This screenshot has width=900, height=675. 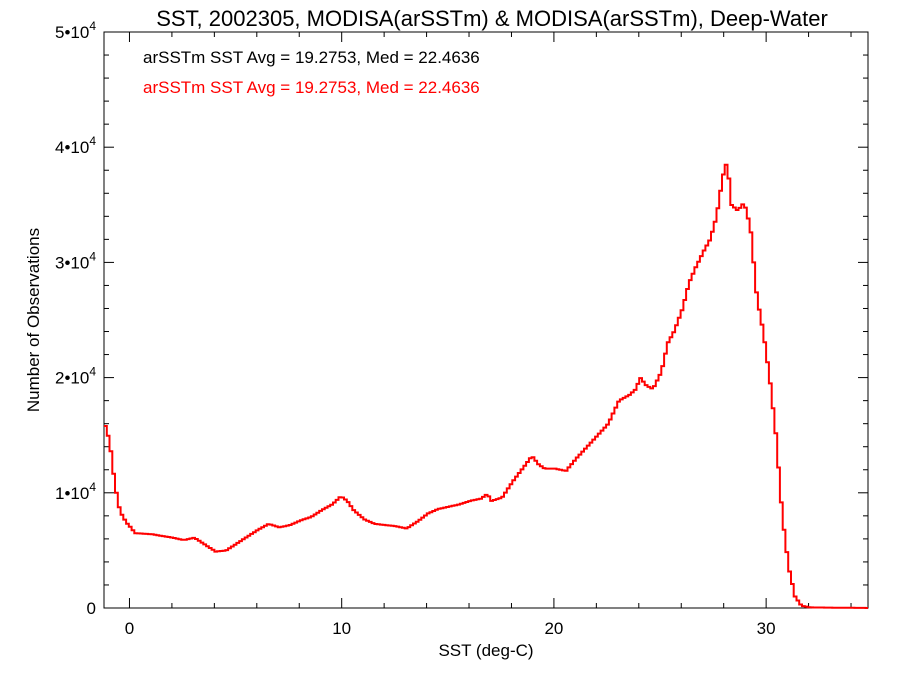 What do you see at coordinates (75, 145) in the screenshot?
I see `y-tick-label-4: 4•104` at bounding box center [75, 145].